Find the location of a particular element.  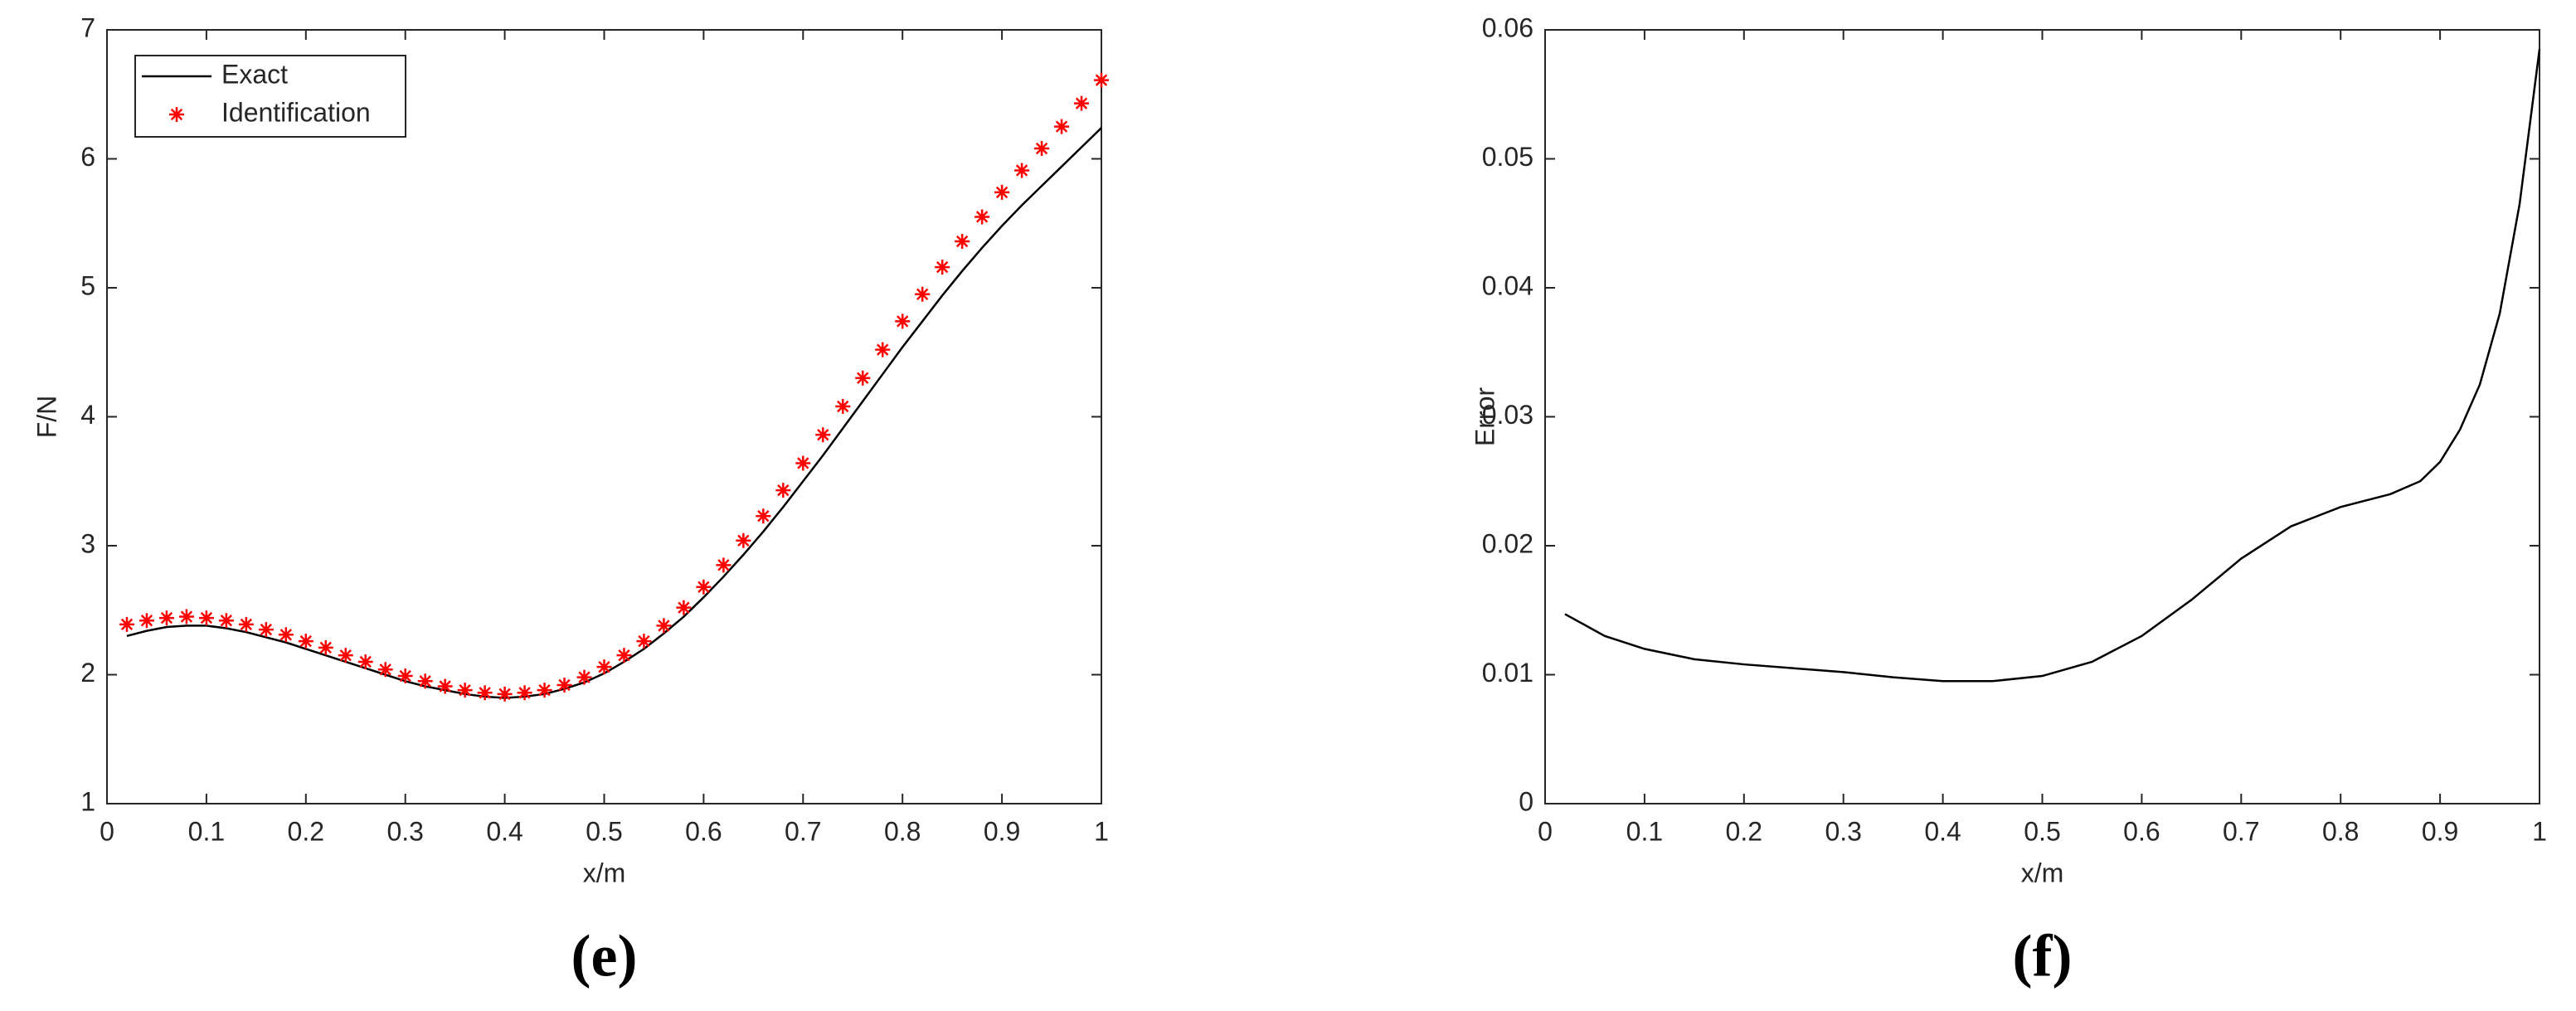

legend-swatch is located at coordinates (177, 115).